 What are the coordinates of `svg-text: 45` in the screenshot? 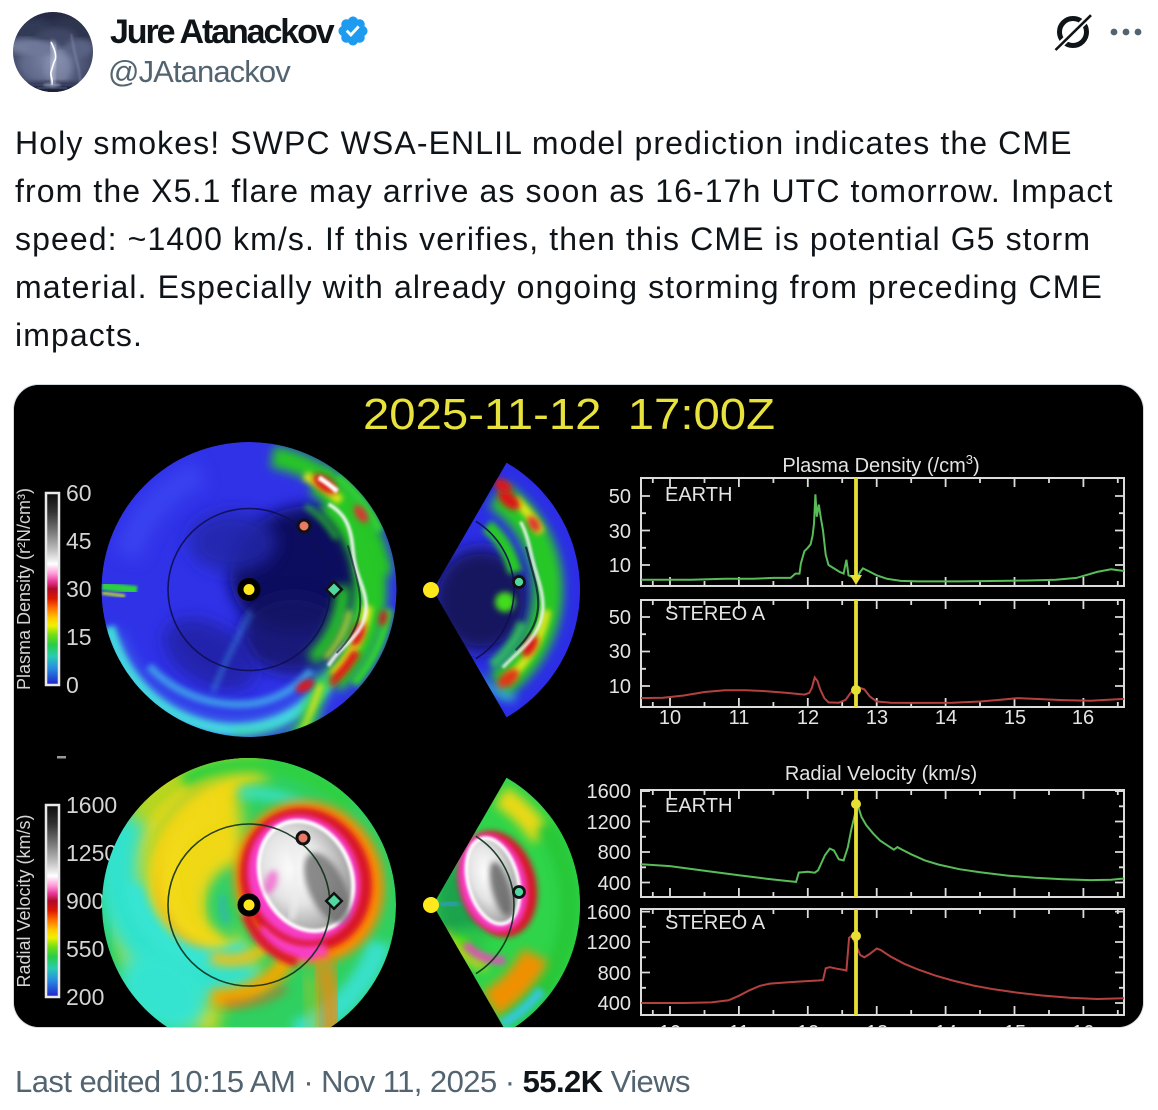 It's located at (79, 541).